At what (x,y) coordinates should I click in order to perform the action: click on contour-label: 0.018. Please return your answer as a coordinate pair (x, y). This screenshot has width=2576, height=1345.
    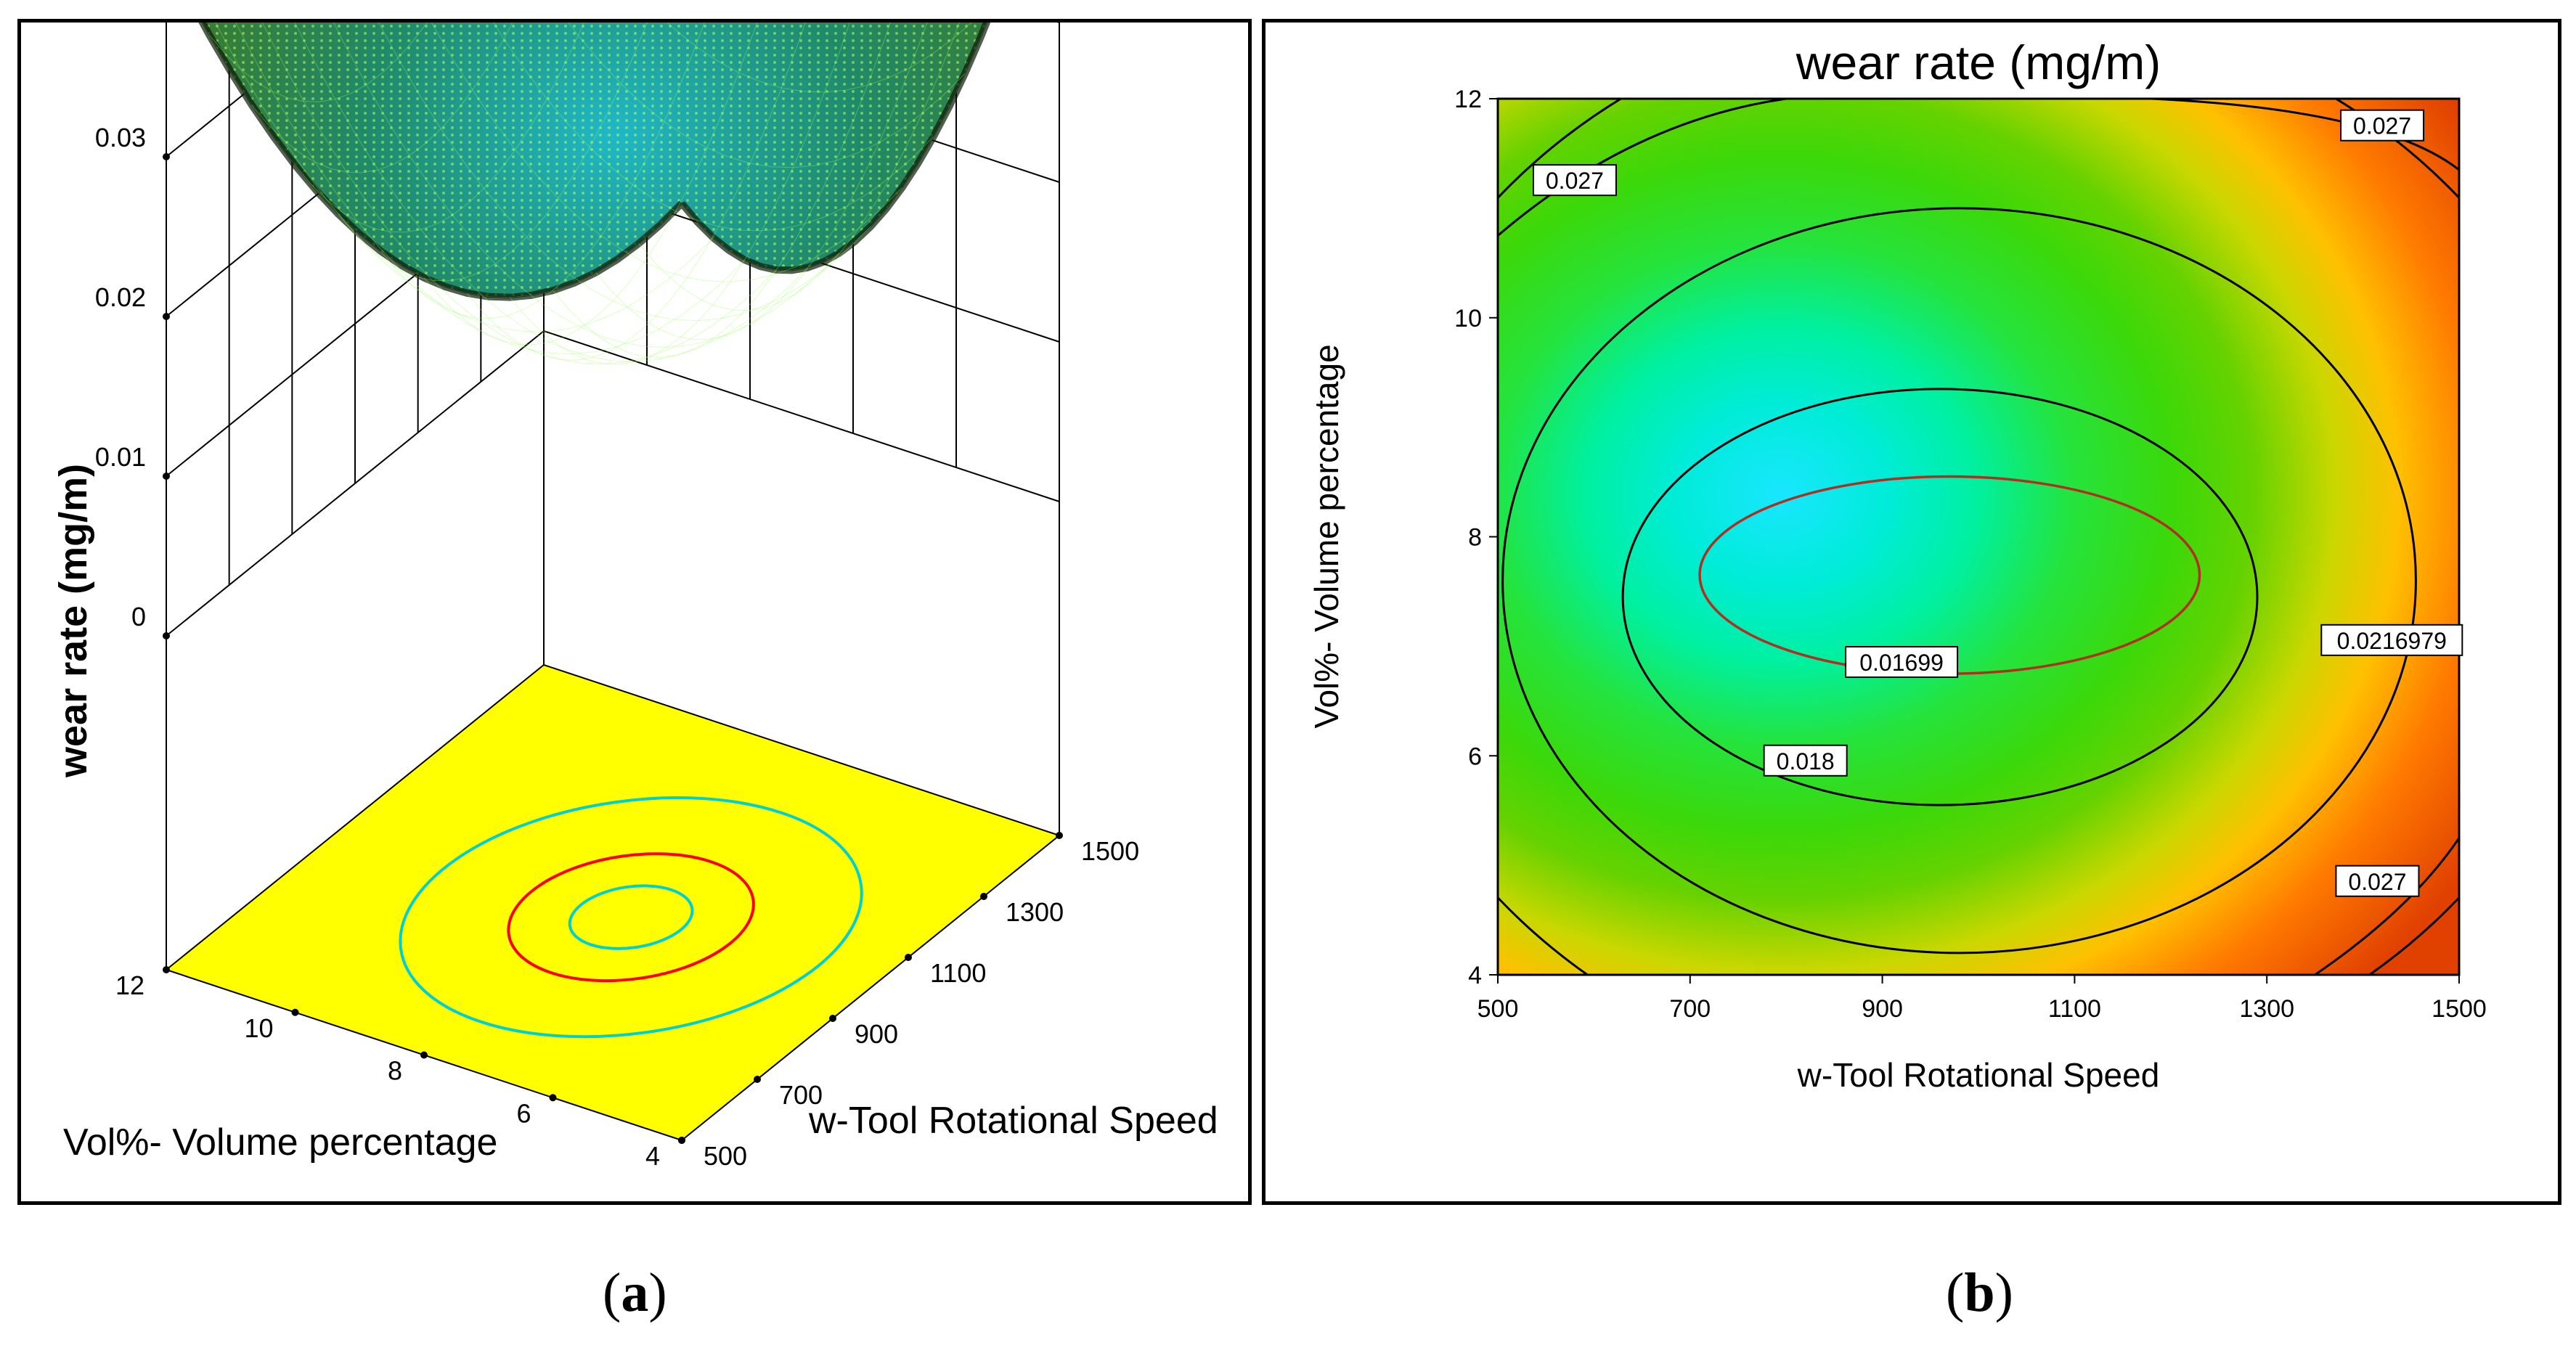
    Looking at the image, I should click on (1806, 761).